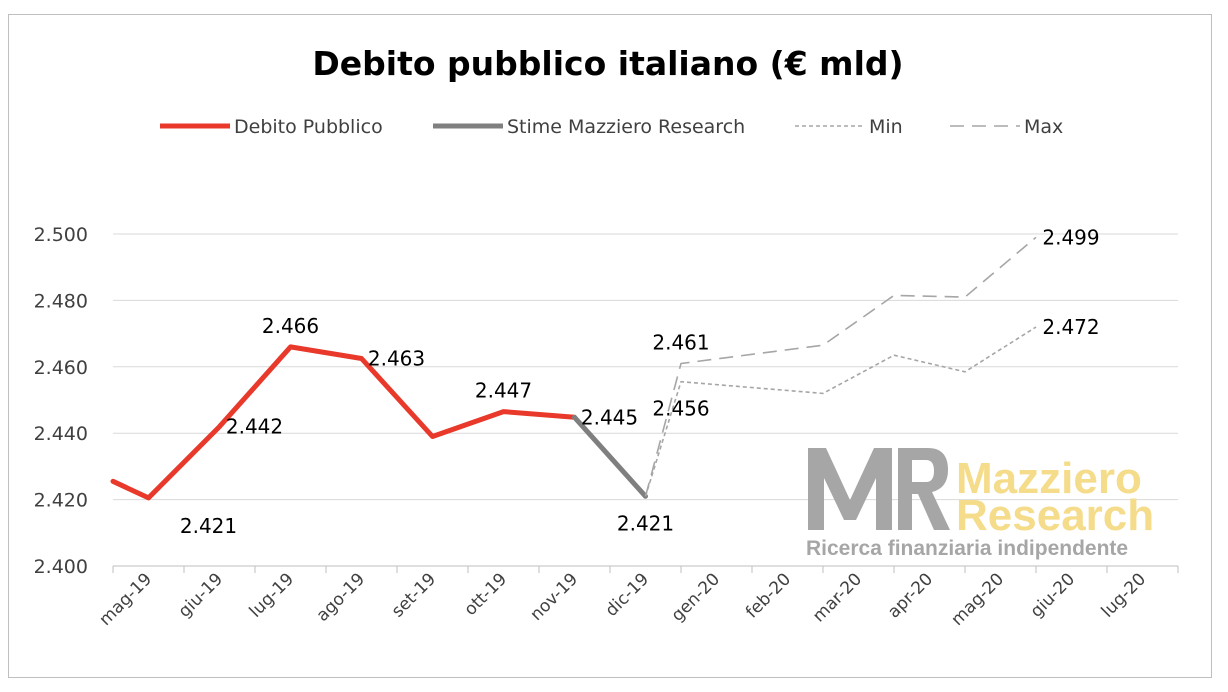  Describe the element at coordinates (61, 501) in the screenshot. I see `y-tick-label: 2.420` at that location.